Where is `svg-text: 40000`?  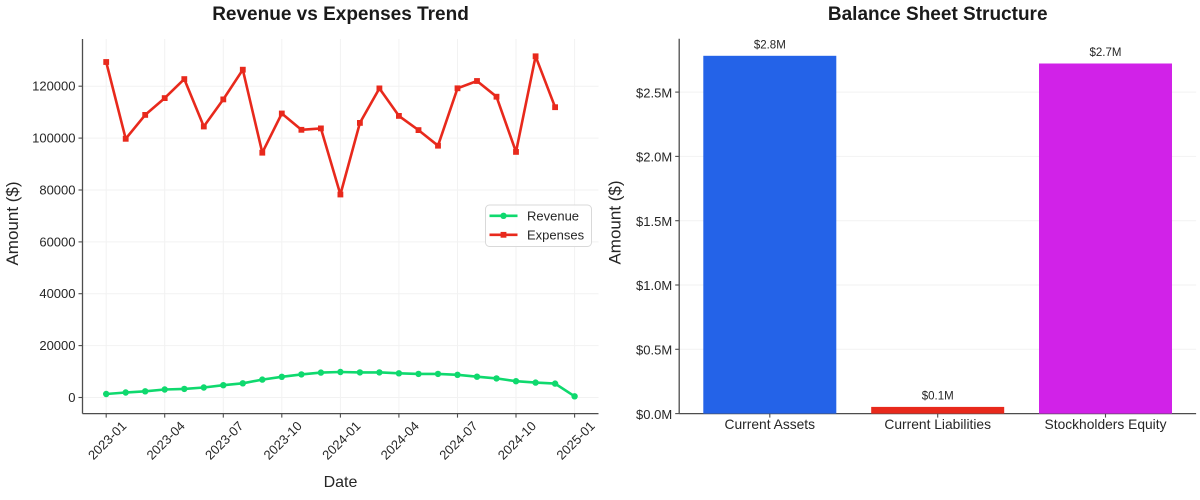
svg-text: 40000 is located at coordinates (57, 293).